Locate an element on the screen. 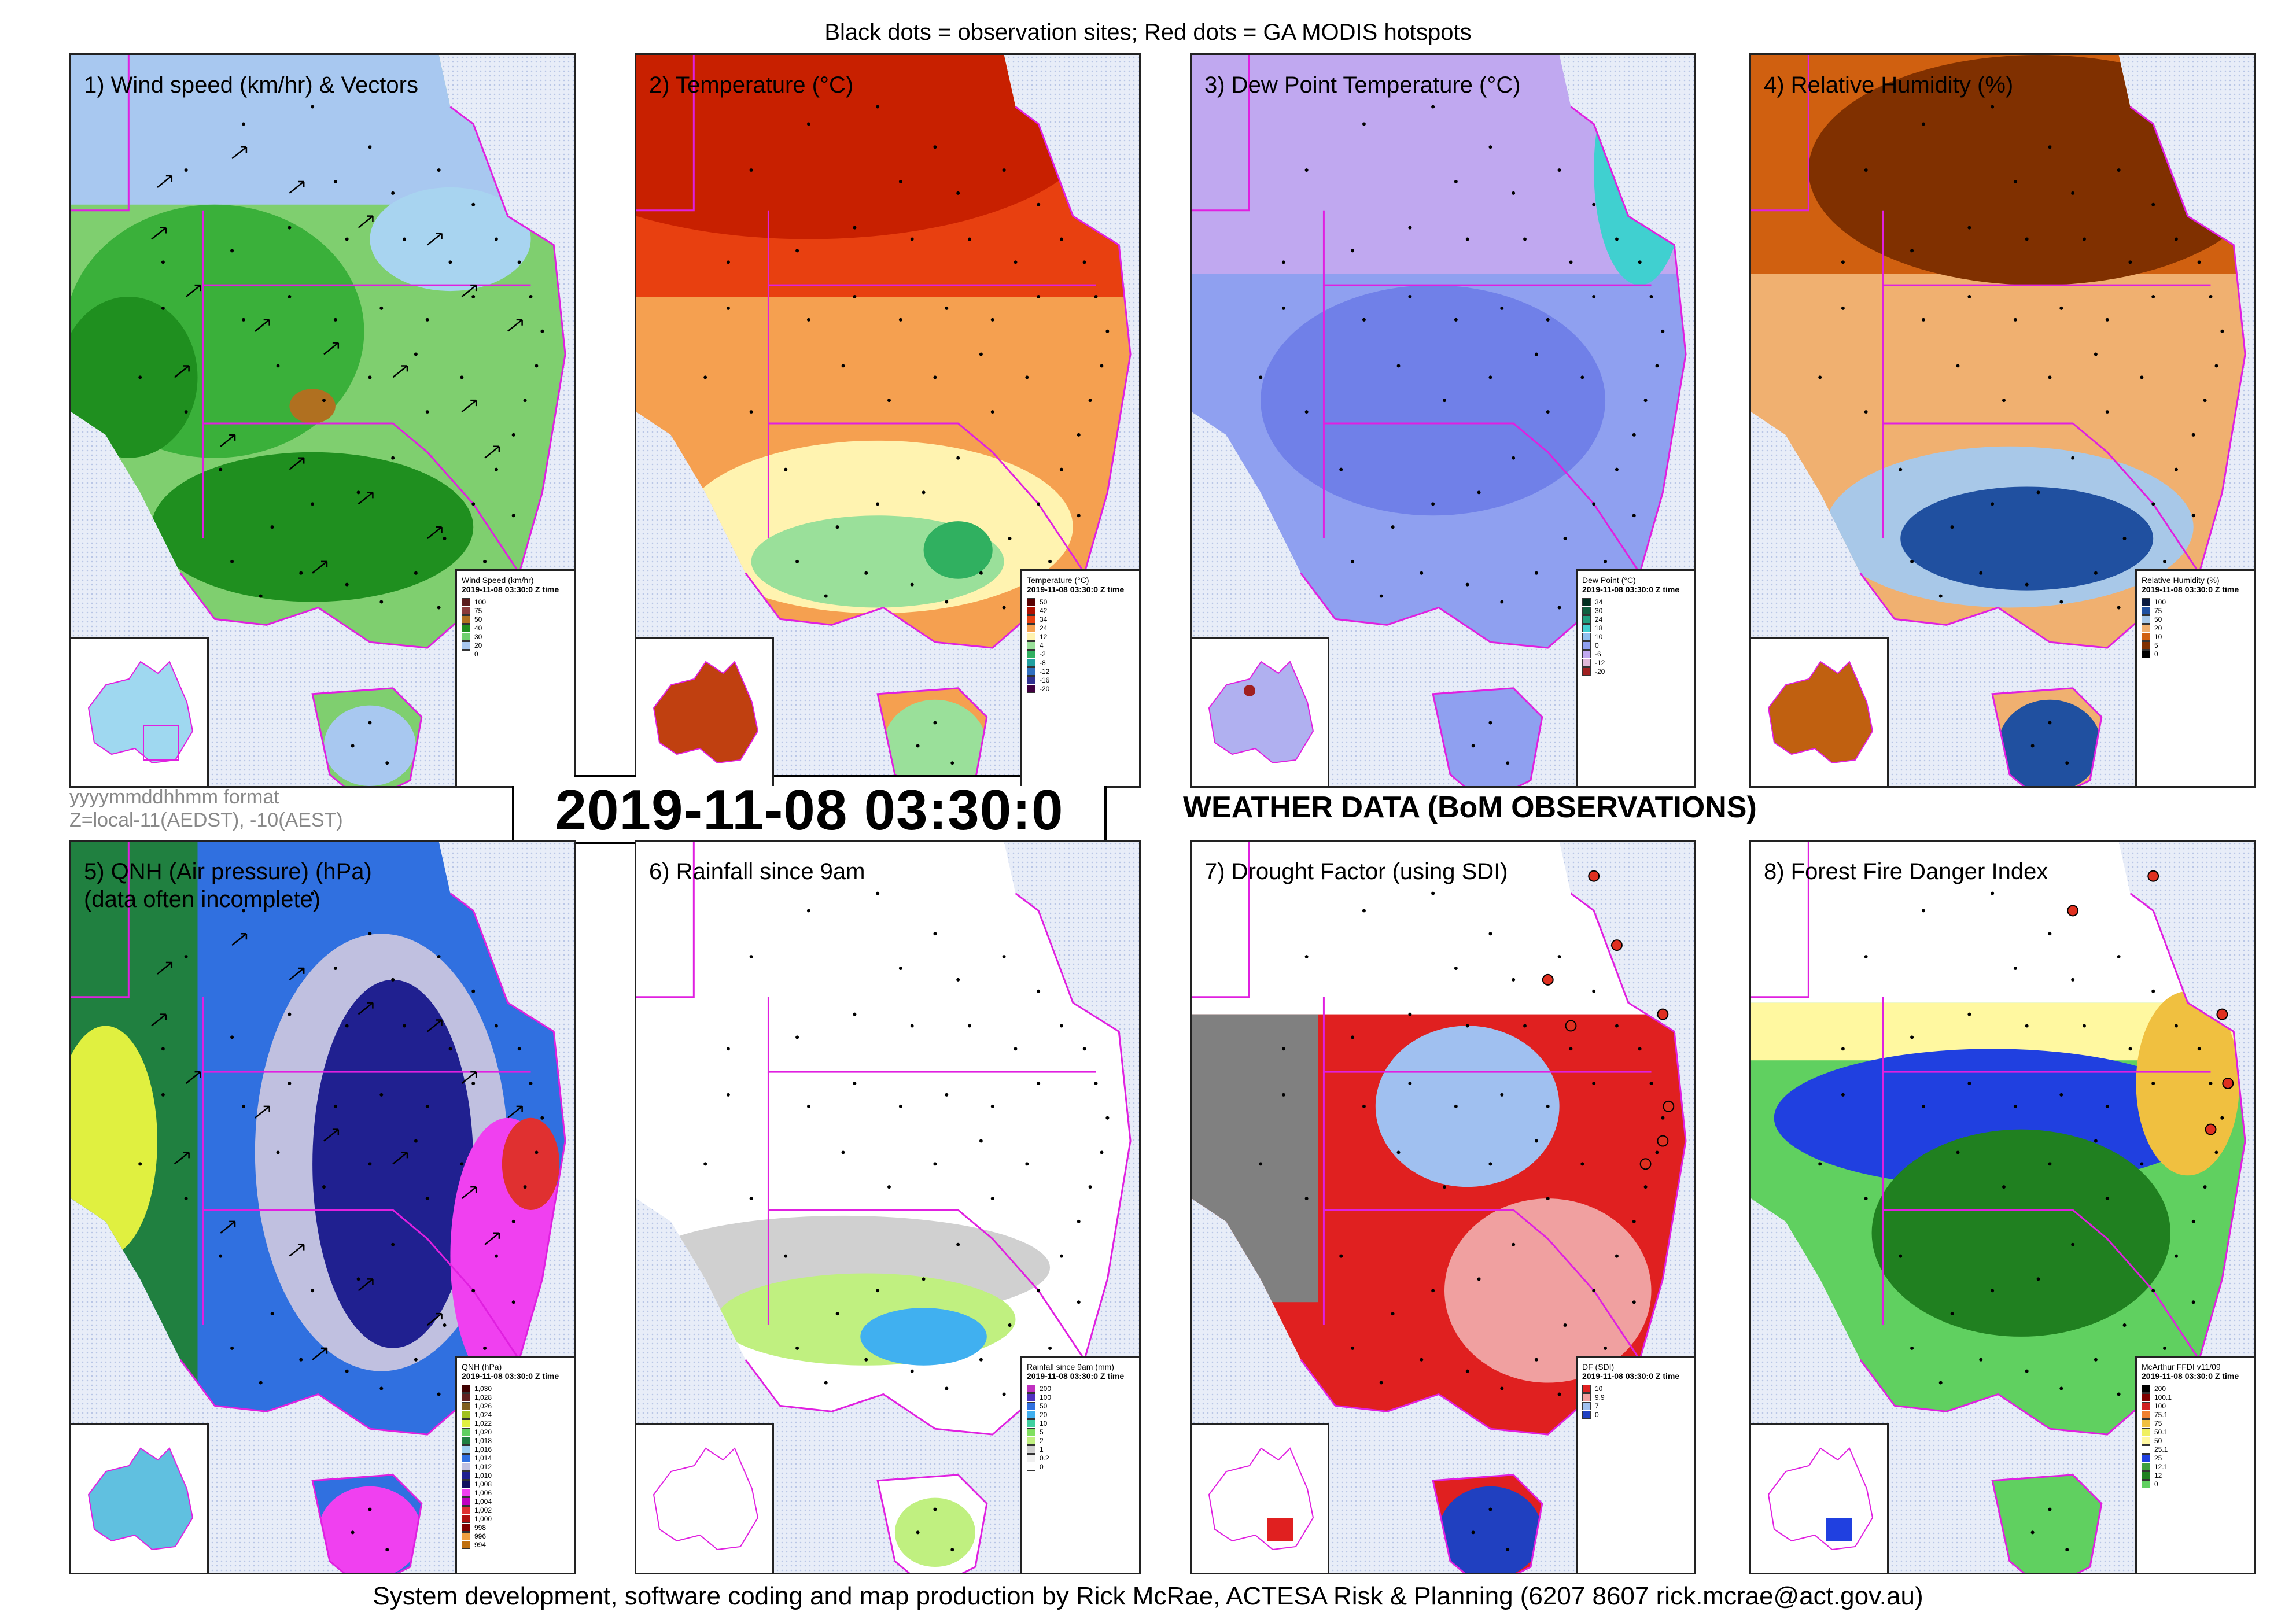 This screenshot has height=1623, width=2296. legend-item: 7 is located at coordinates (1638, 1405).